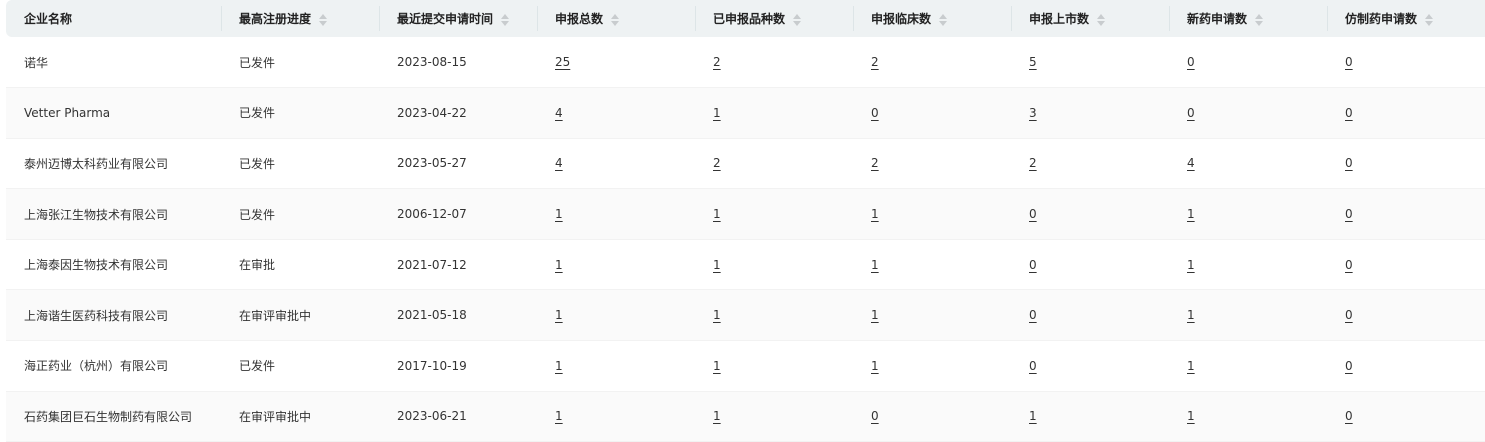 This screenshot has width=1485, height=442. I want to click on table-cell: 石药集团巨石生物制药有限公司, so click(113, 416).